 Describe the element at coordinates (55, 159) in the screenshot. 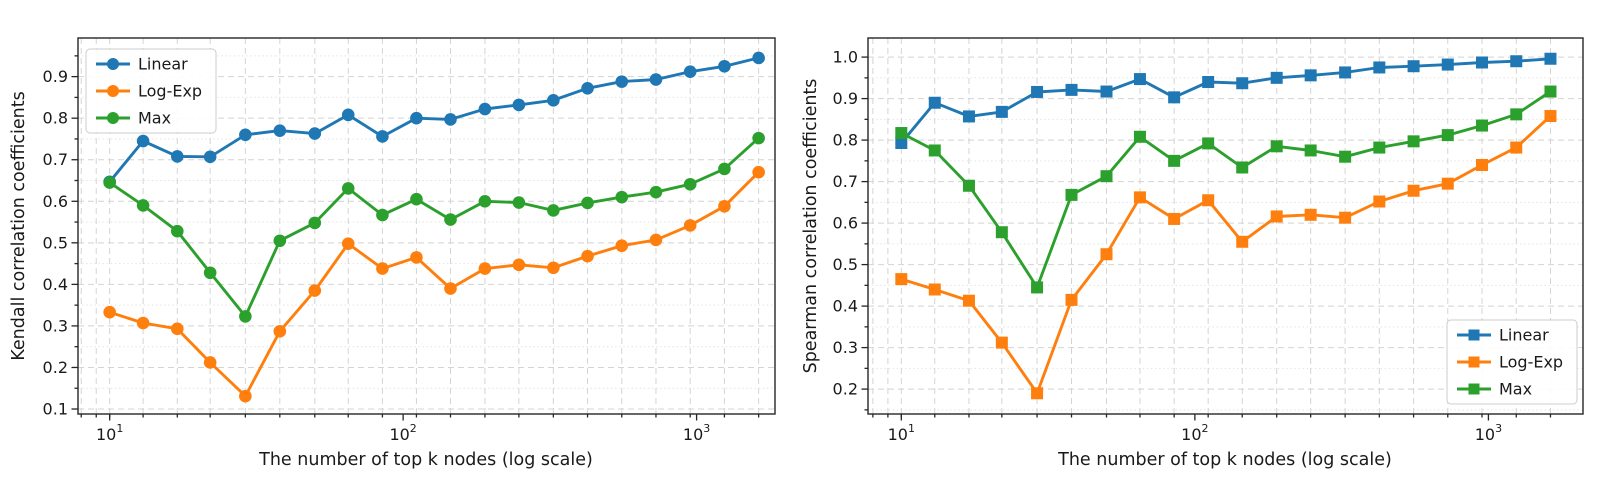

I see `y-tick-label: 0.7` at that location.